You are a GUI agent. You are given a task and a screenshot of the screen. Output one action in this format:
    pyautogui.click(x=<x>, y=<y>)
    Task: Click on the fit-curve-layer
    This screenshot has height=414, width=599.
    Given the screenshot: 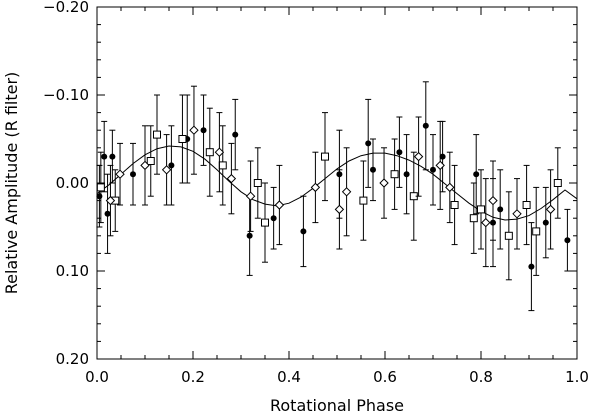 What is the action you would take?
    pyautogui.click(x=337, y=183)
    